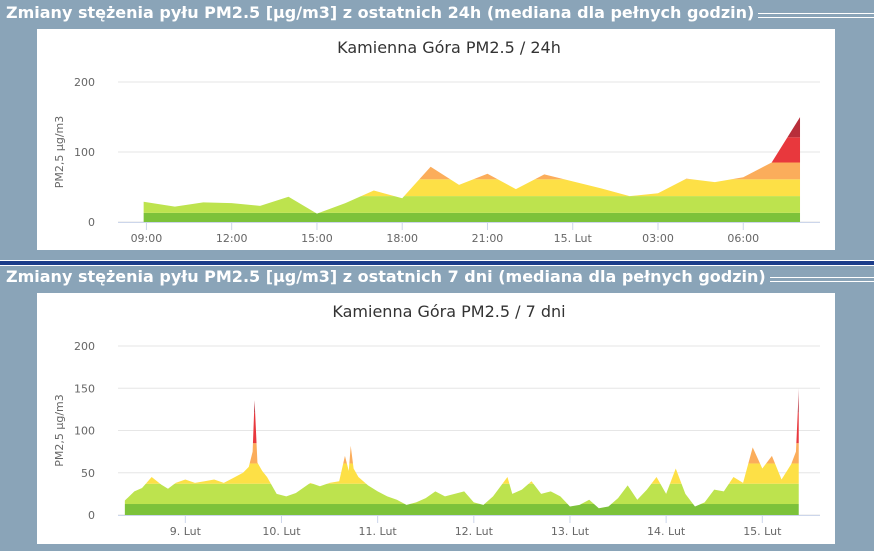  What do you see at coordinates (658, 238) in the screenshot?
I see `x-tick-label: 03:00` at bounding box center [658, 238].